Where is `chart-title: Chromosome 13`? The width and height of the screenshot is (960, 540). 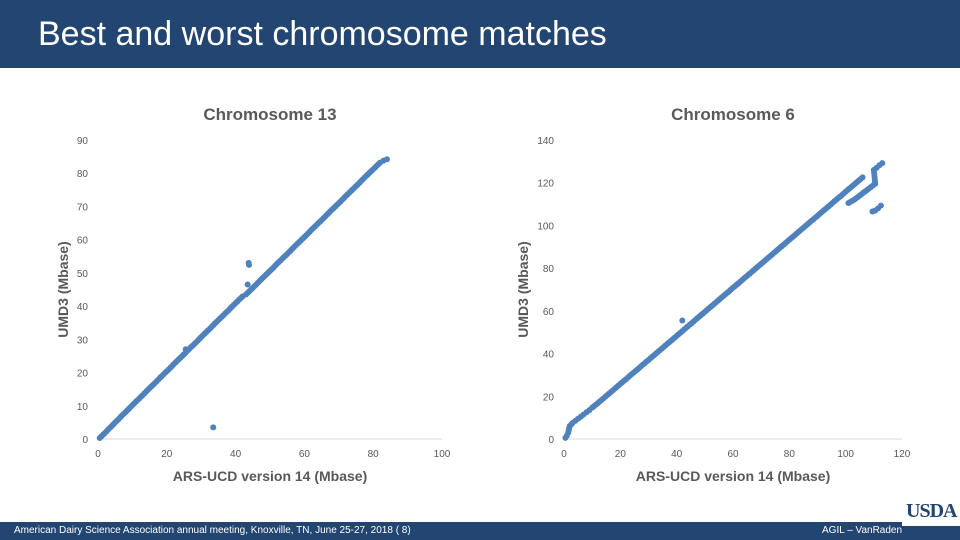 chart-title: Chromosome 13 is located at coordinates (269, 114).